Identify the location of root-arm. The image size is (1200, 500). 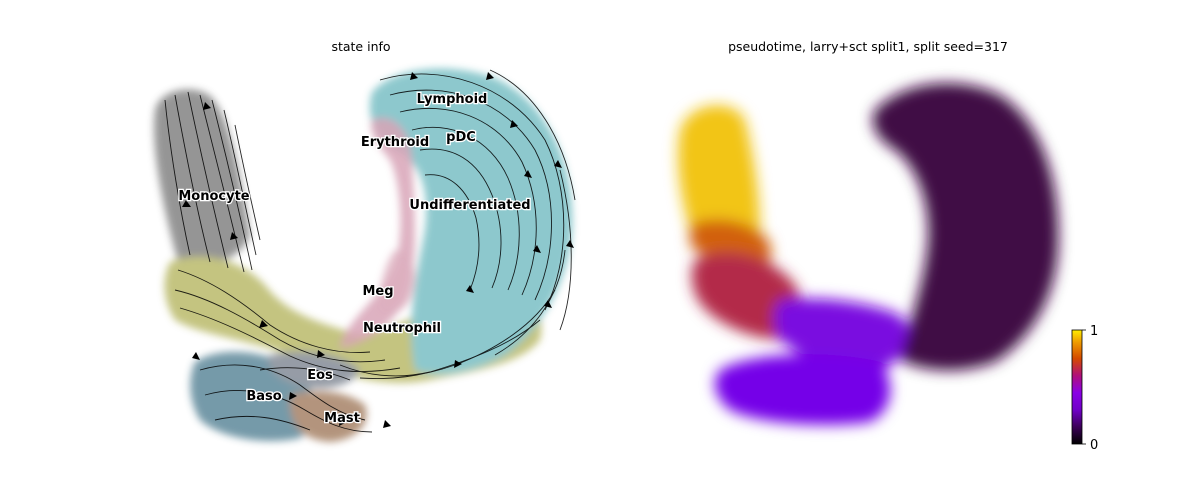
(965, 227).